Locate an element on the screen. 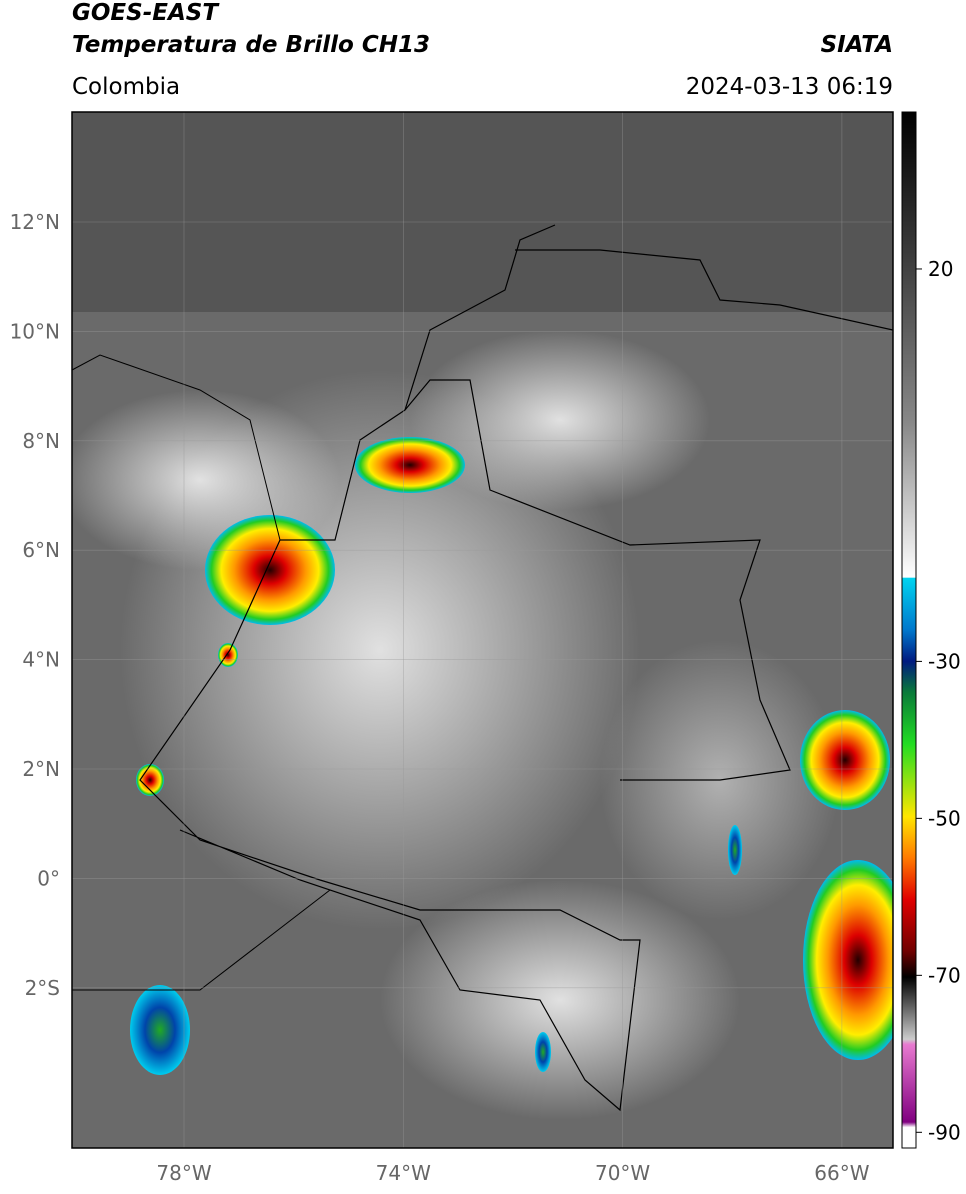 The height and width of the screenshot is (1194, 966). lat-label: 2°N is located at coordinates (41, 769).